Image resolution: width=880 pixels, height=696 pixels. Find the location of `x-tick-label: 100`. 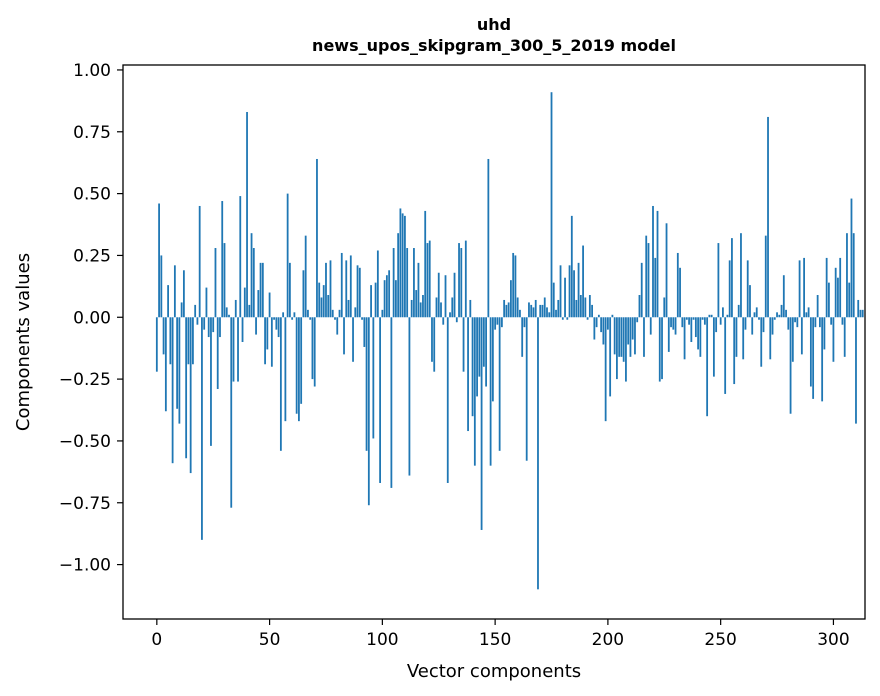

x-tick-label: 100 is located at coordinates (382, 640).